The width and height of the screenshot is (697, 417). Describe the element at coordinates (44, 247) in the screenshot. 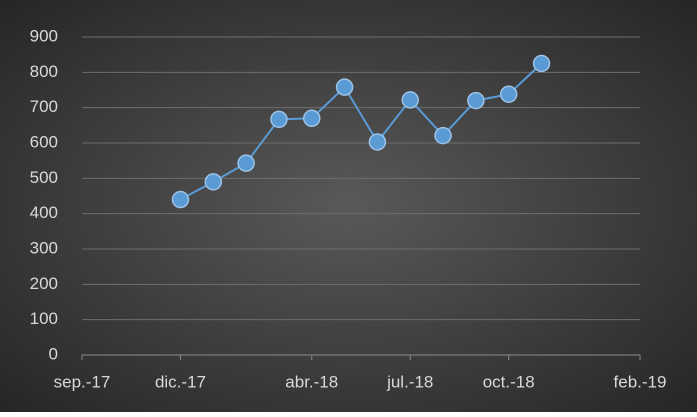

I see `y-tick-label: 300` at that location.